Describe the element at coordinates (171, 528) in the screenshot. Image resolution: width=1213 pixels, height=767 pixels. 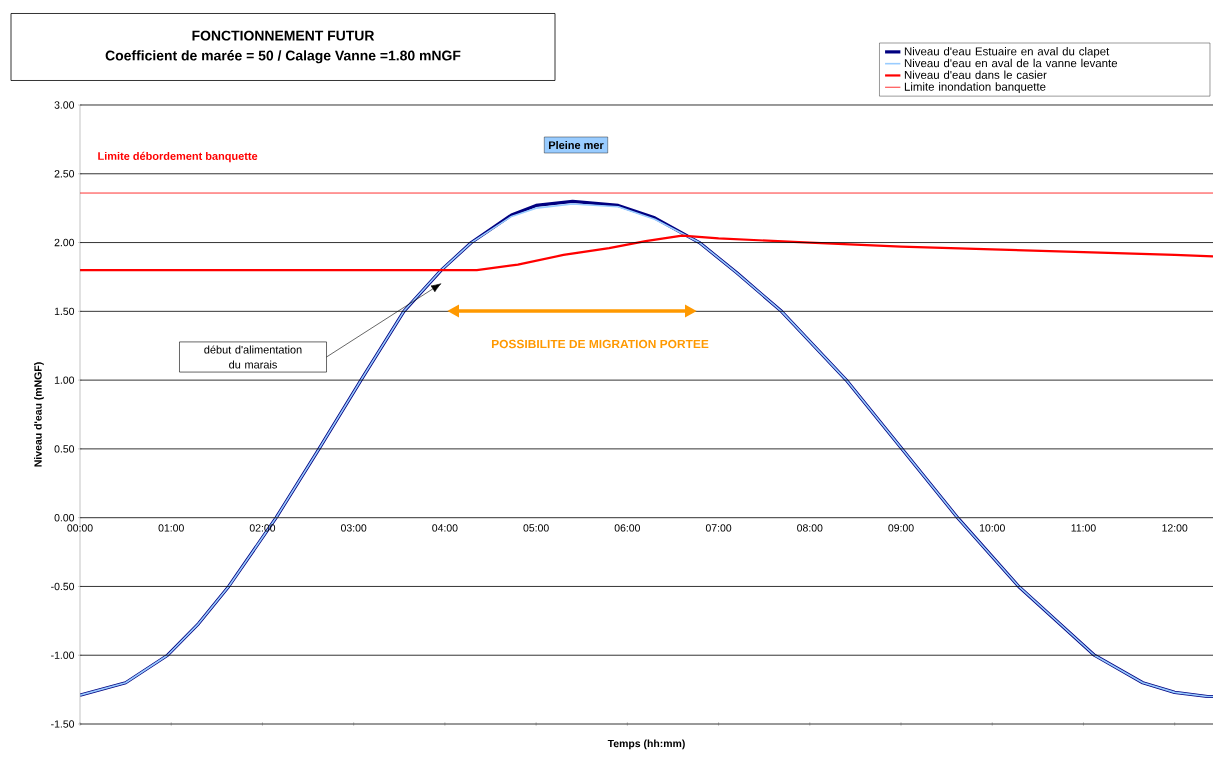
I see `x-tick-label: 01:00` at that location.